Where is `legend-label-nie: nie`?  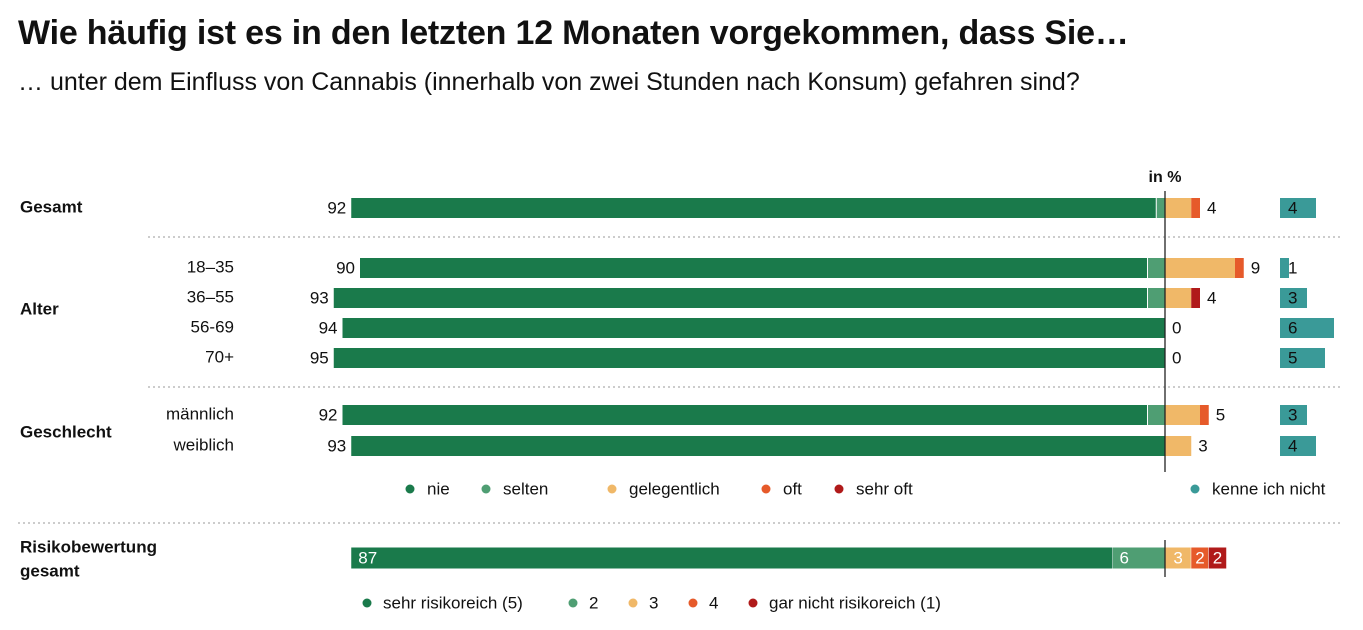
legend-label-nie: nie is located at coordinates (438, 488).